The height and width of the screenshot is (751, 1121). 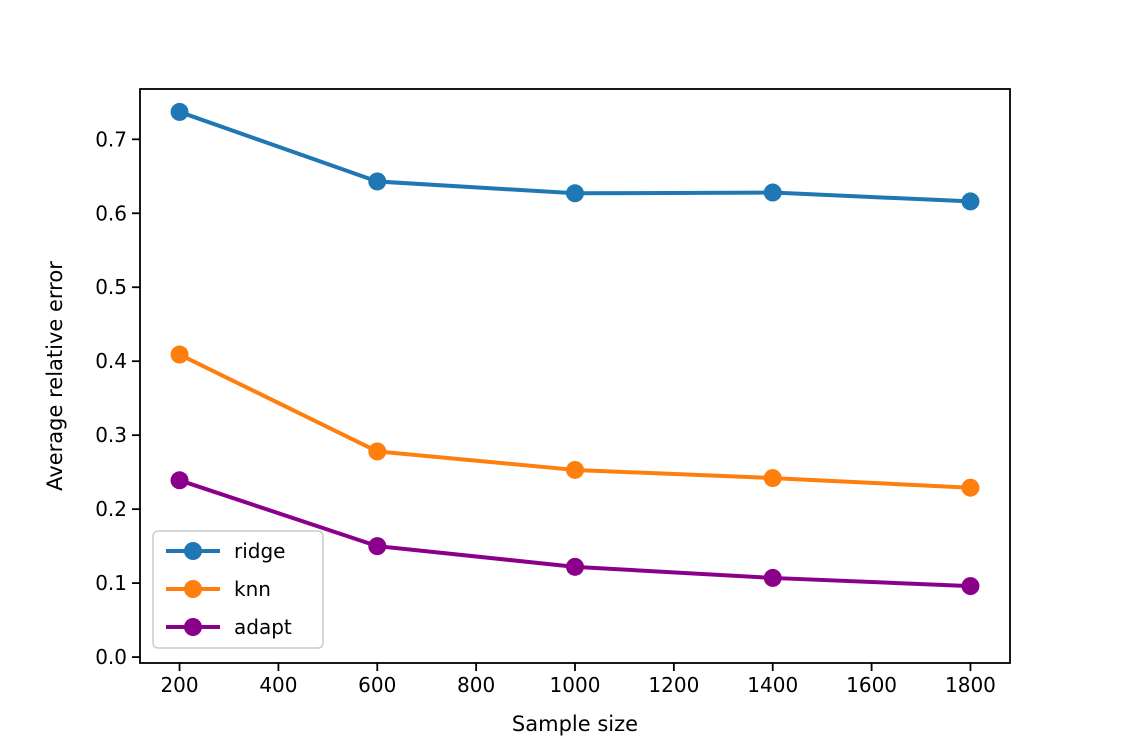 What do you see at coordinates (111, 361) in the screenshot?
I see `y-tick-label: 0.4` at bounding box center [111, 361].